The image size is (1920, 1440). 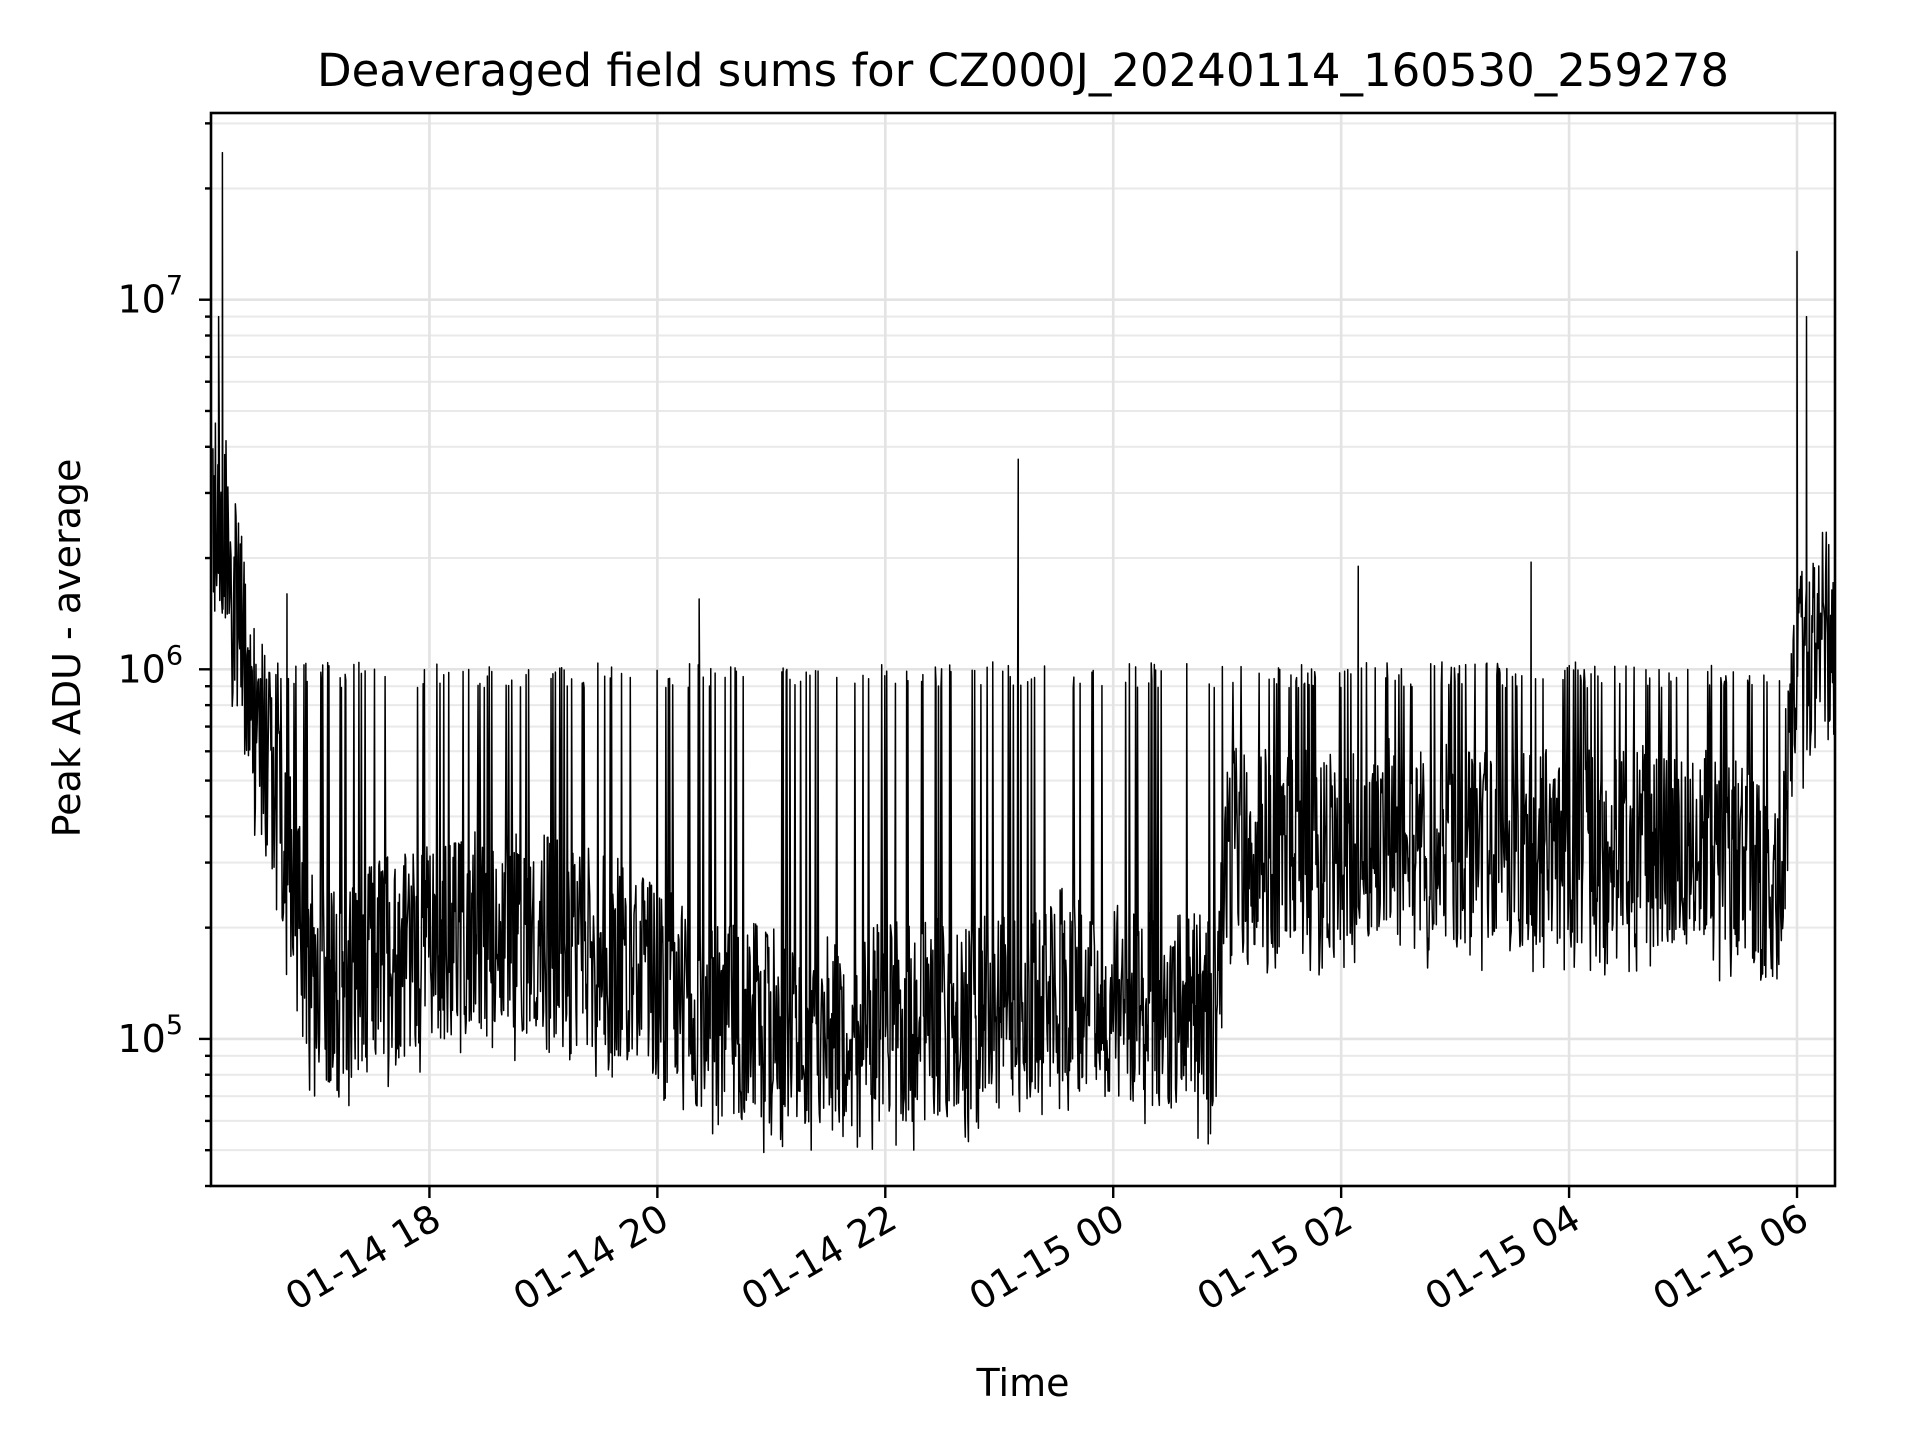 I want to click on y-tick-label: 10⁵, so click(x=150, y=1035).